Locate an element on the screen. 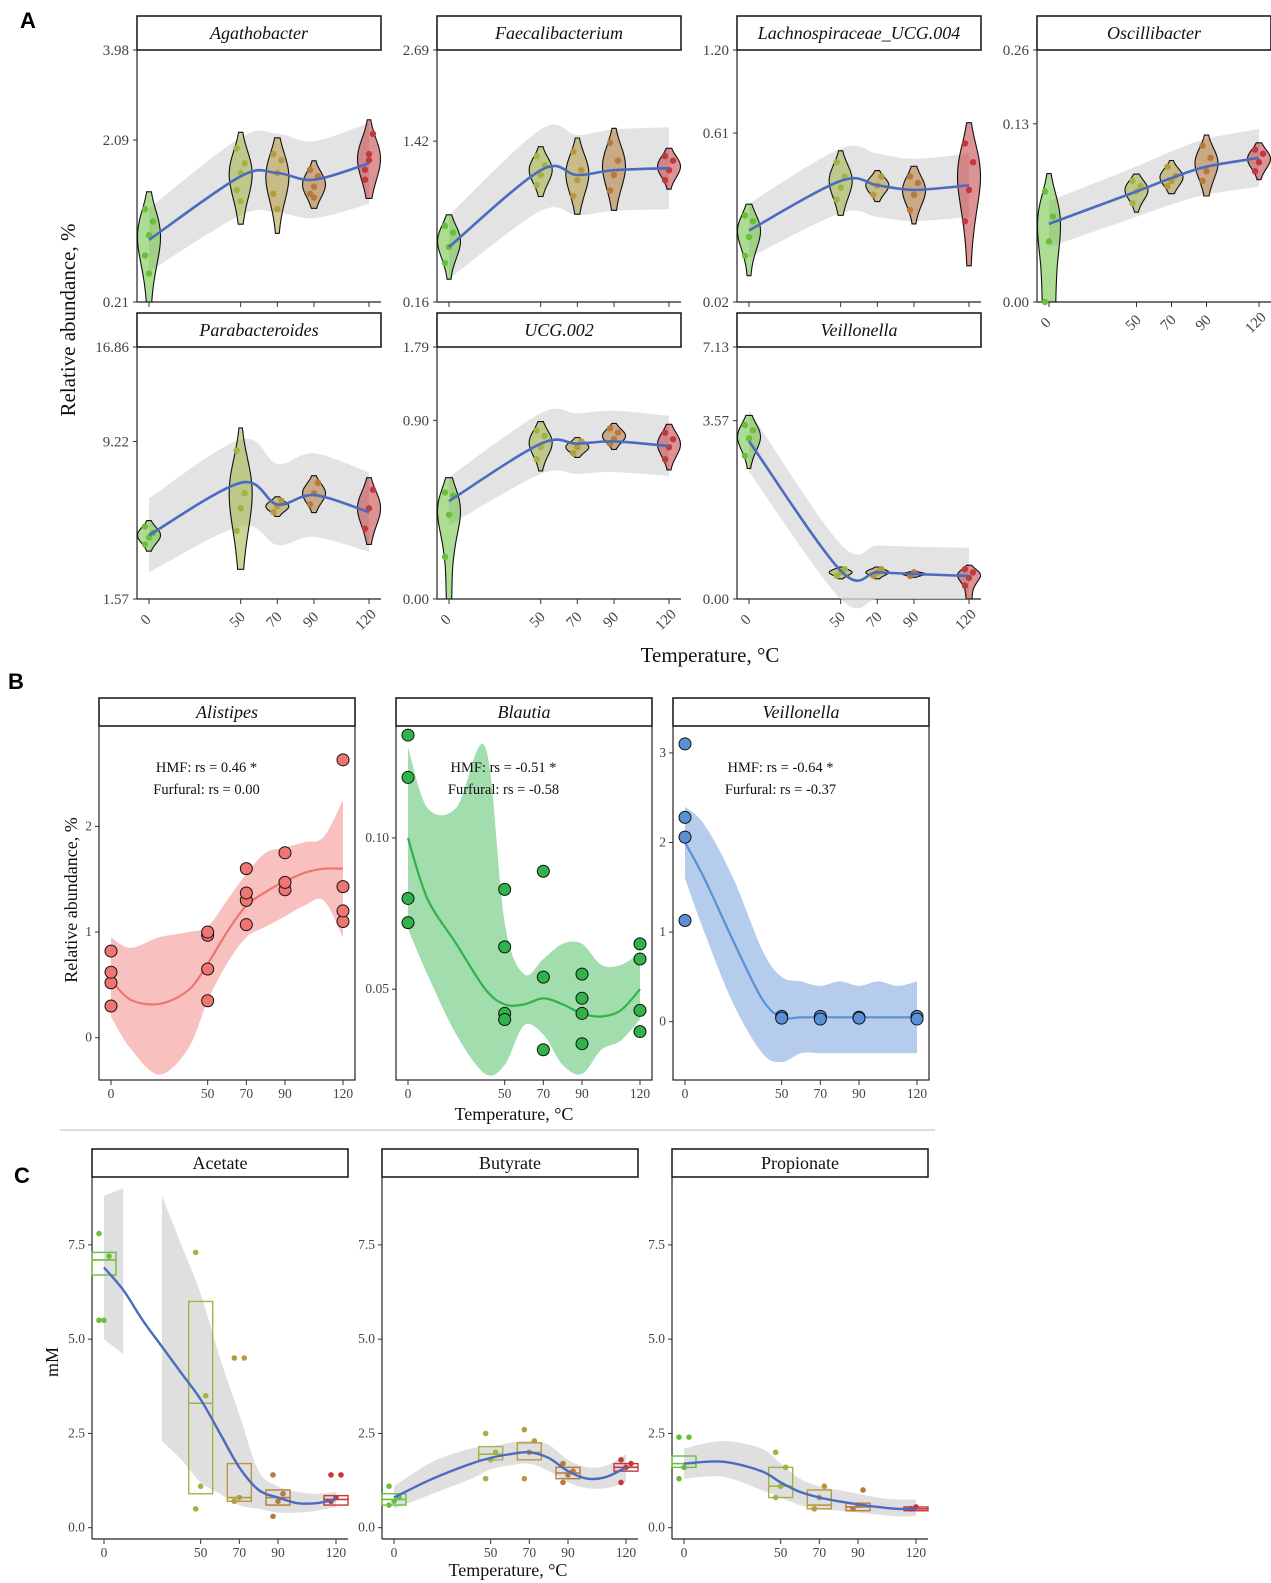 The width and height of the screenshot is (1271, 1583). panel-a-lachnospiraceae-ucg-004-confidence-ribbon is located at coordinates (859, 201).